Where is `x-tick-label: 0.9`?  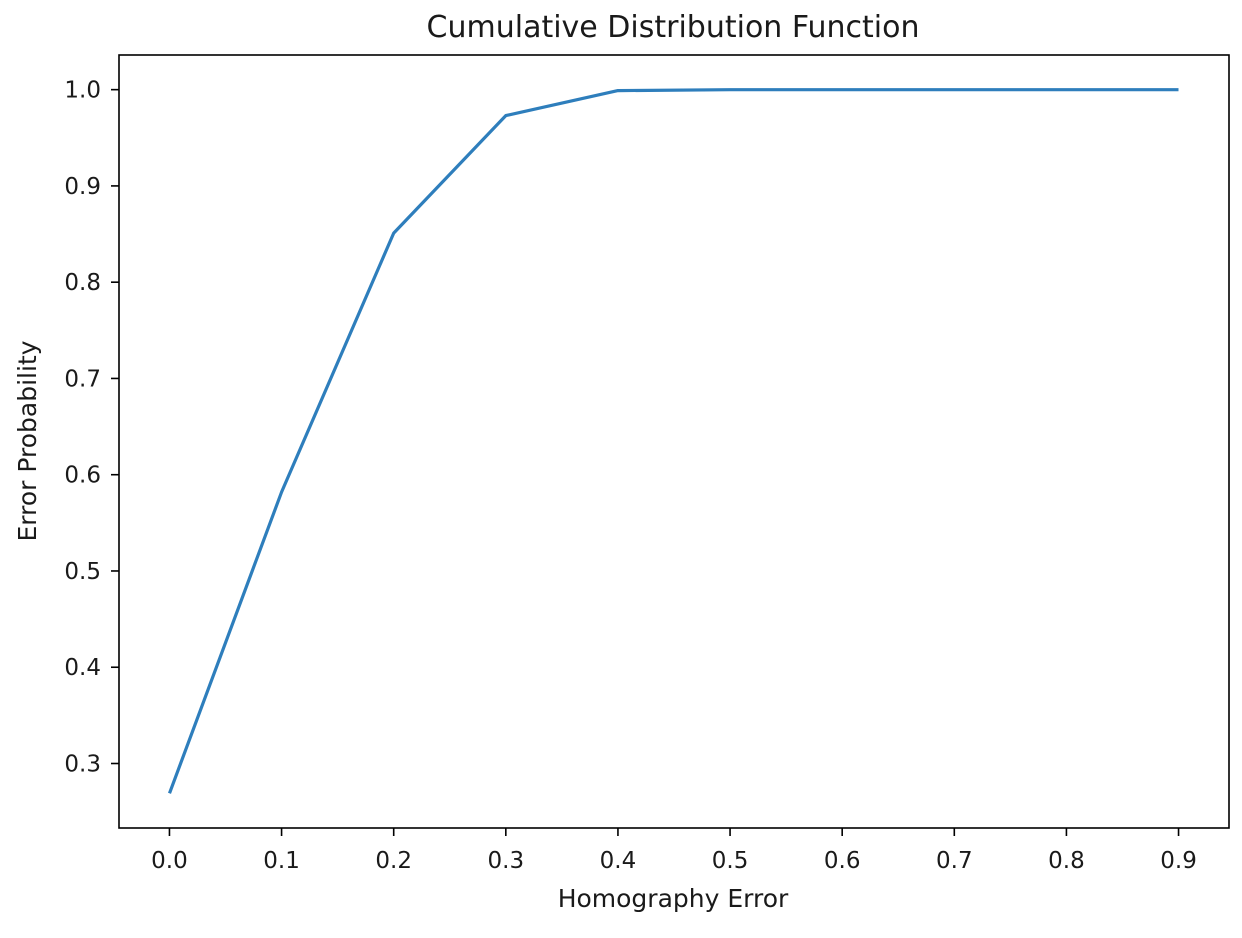 x-tick-label: 0.9 is located at coordinates (1178, 861).